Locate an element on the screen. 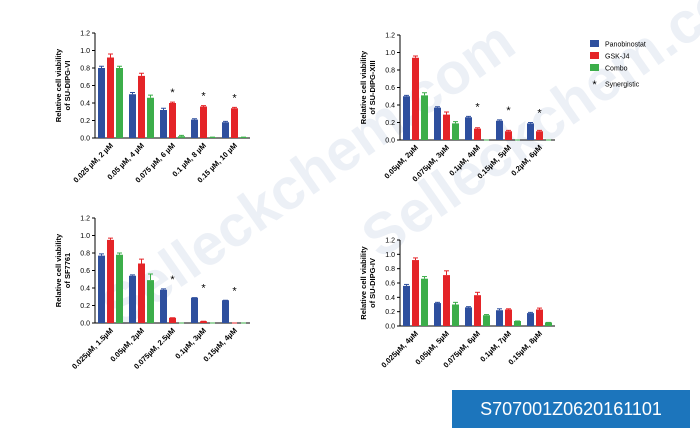  x-tick-label: 0.025µM, 4µM is located at coordinates (399, 349).